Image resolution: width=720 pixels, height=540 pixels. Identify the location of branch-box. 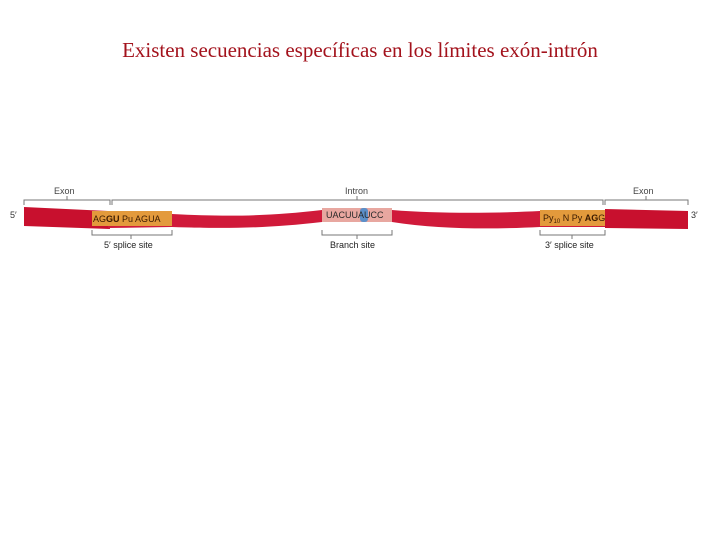
(357, 215).